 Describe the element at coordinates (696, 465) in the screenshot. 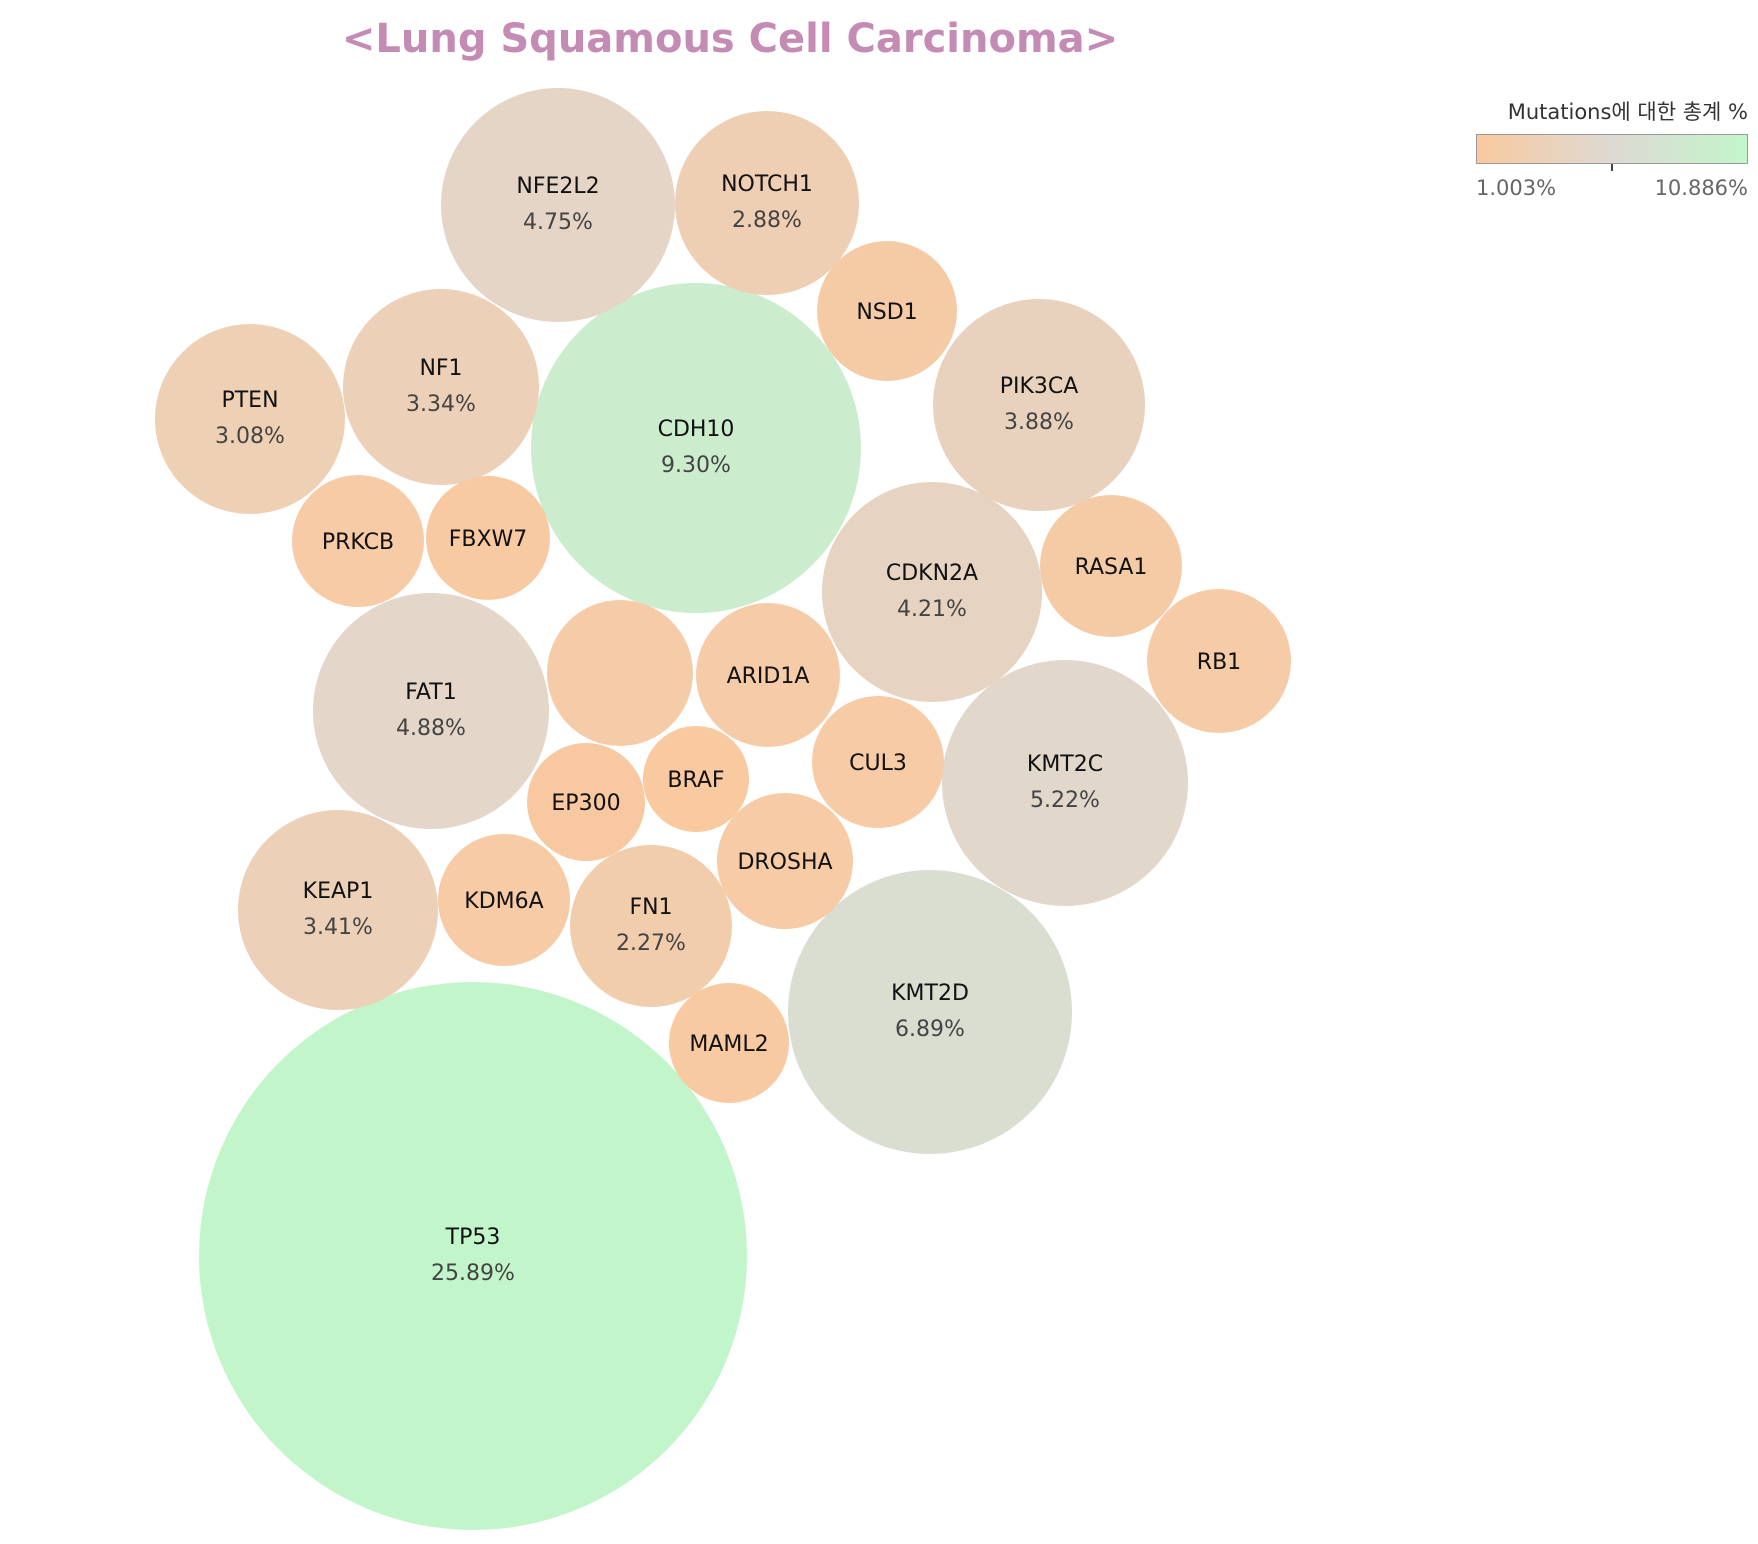

I see `percent-label: 9.30%` at that location.